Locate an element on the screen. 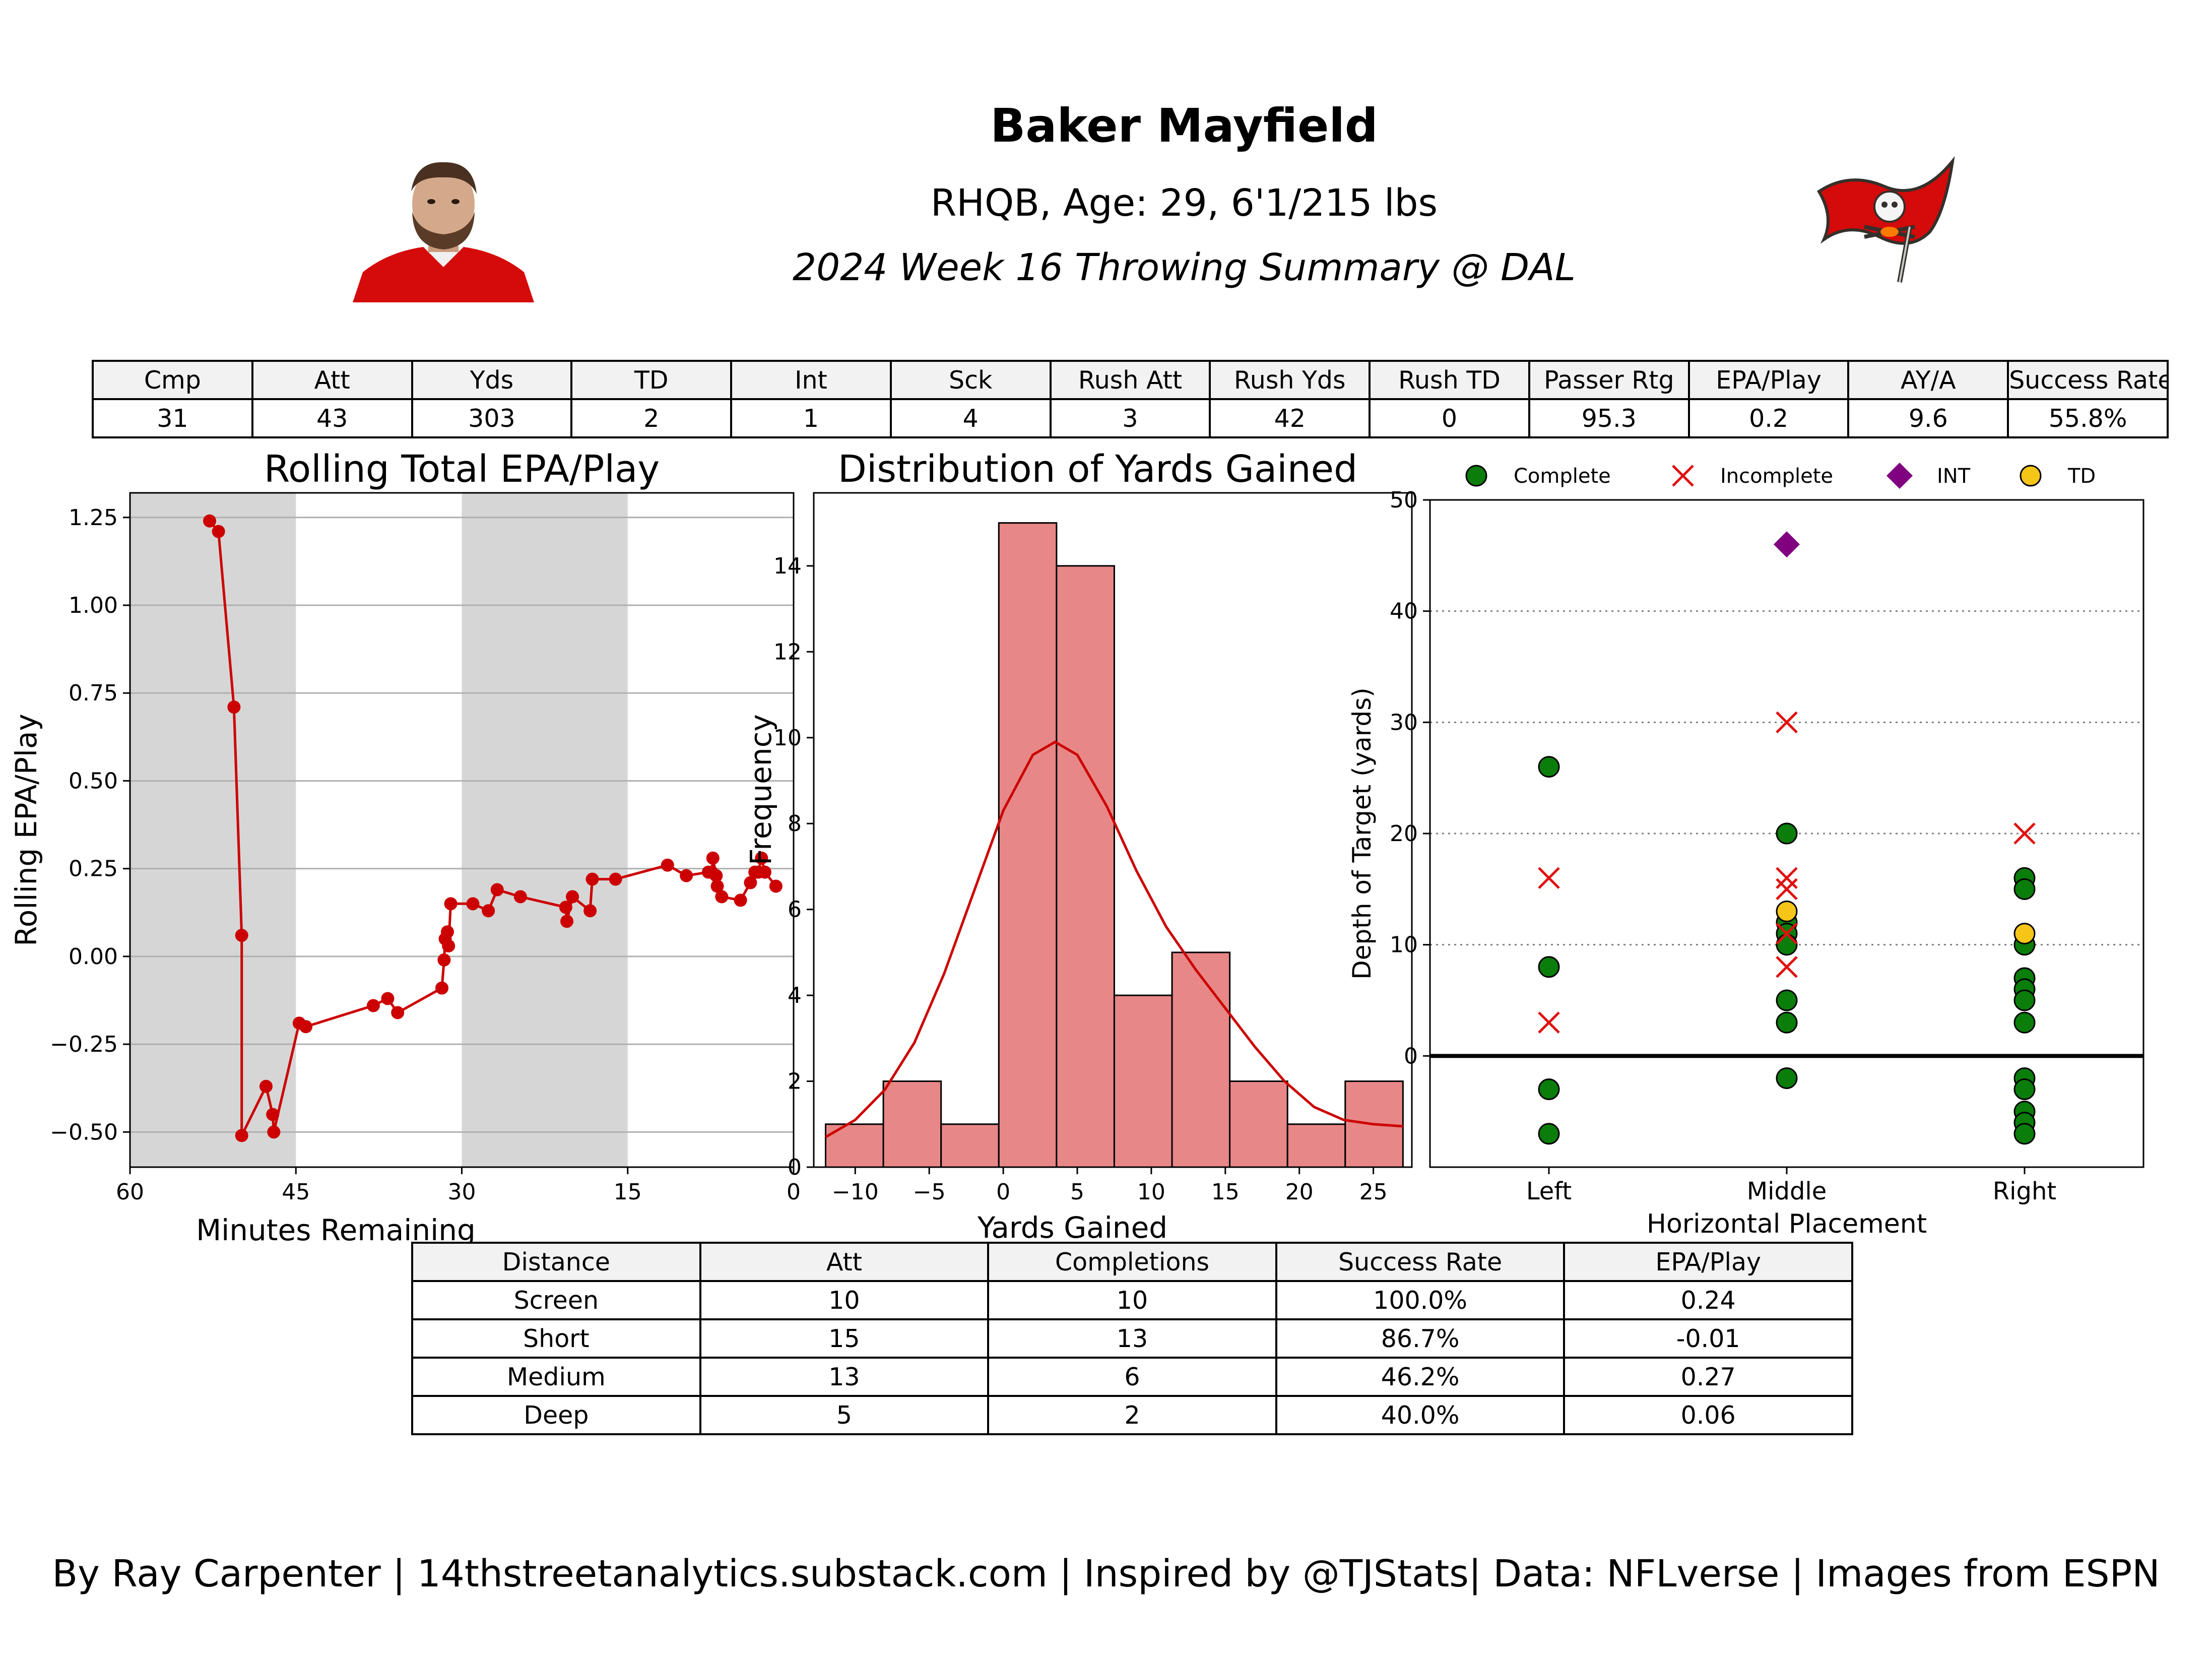 The width and height of the screenshot is (2212, 1660). summary-value-cell: 3 is located at coordinates (1130, 418).